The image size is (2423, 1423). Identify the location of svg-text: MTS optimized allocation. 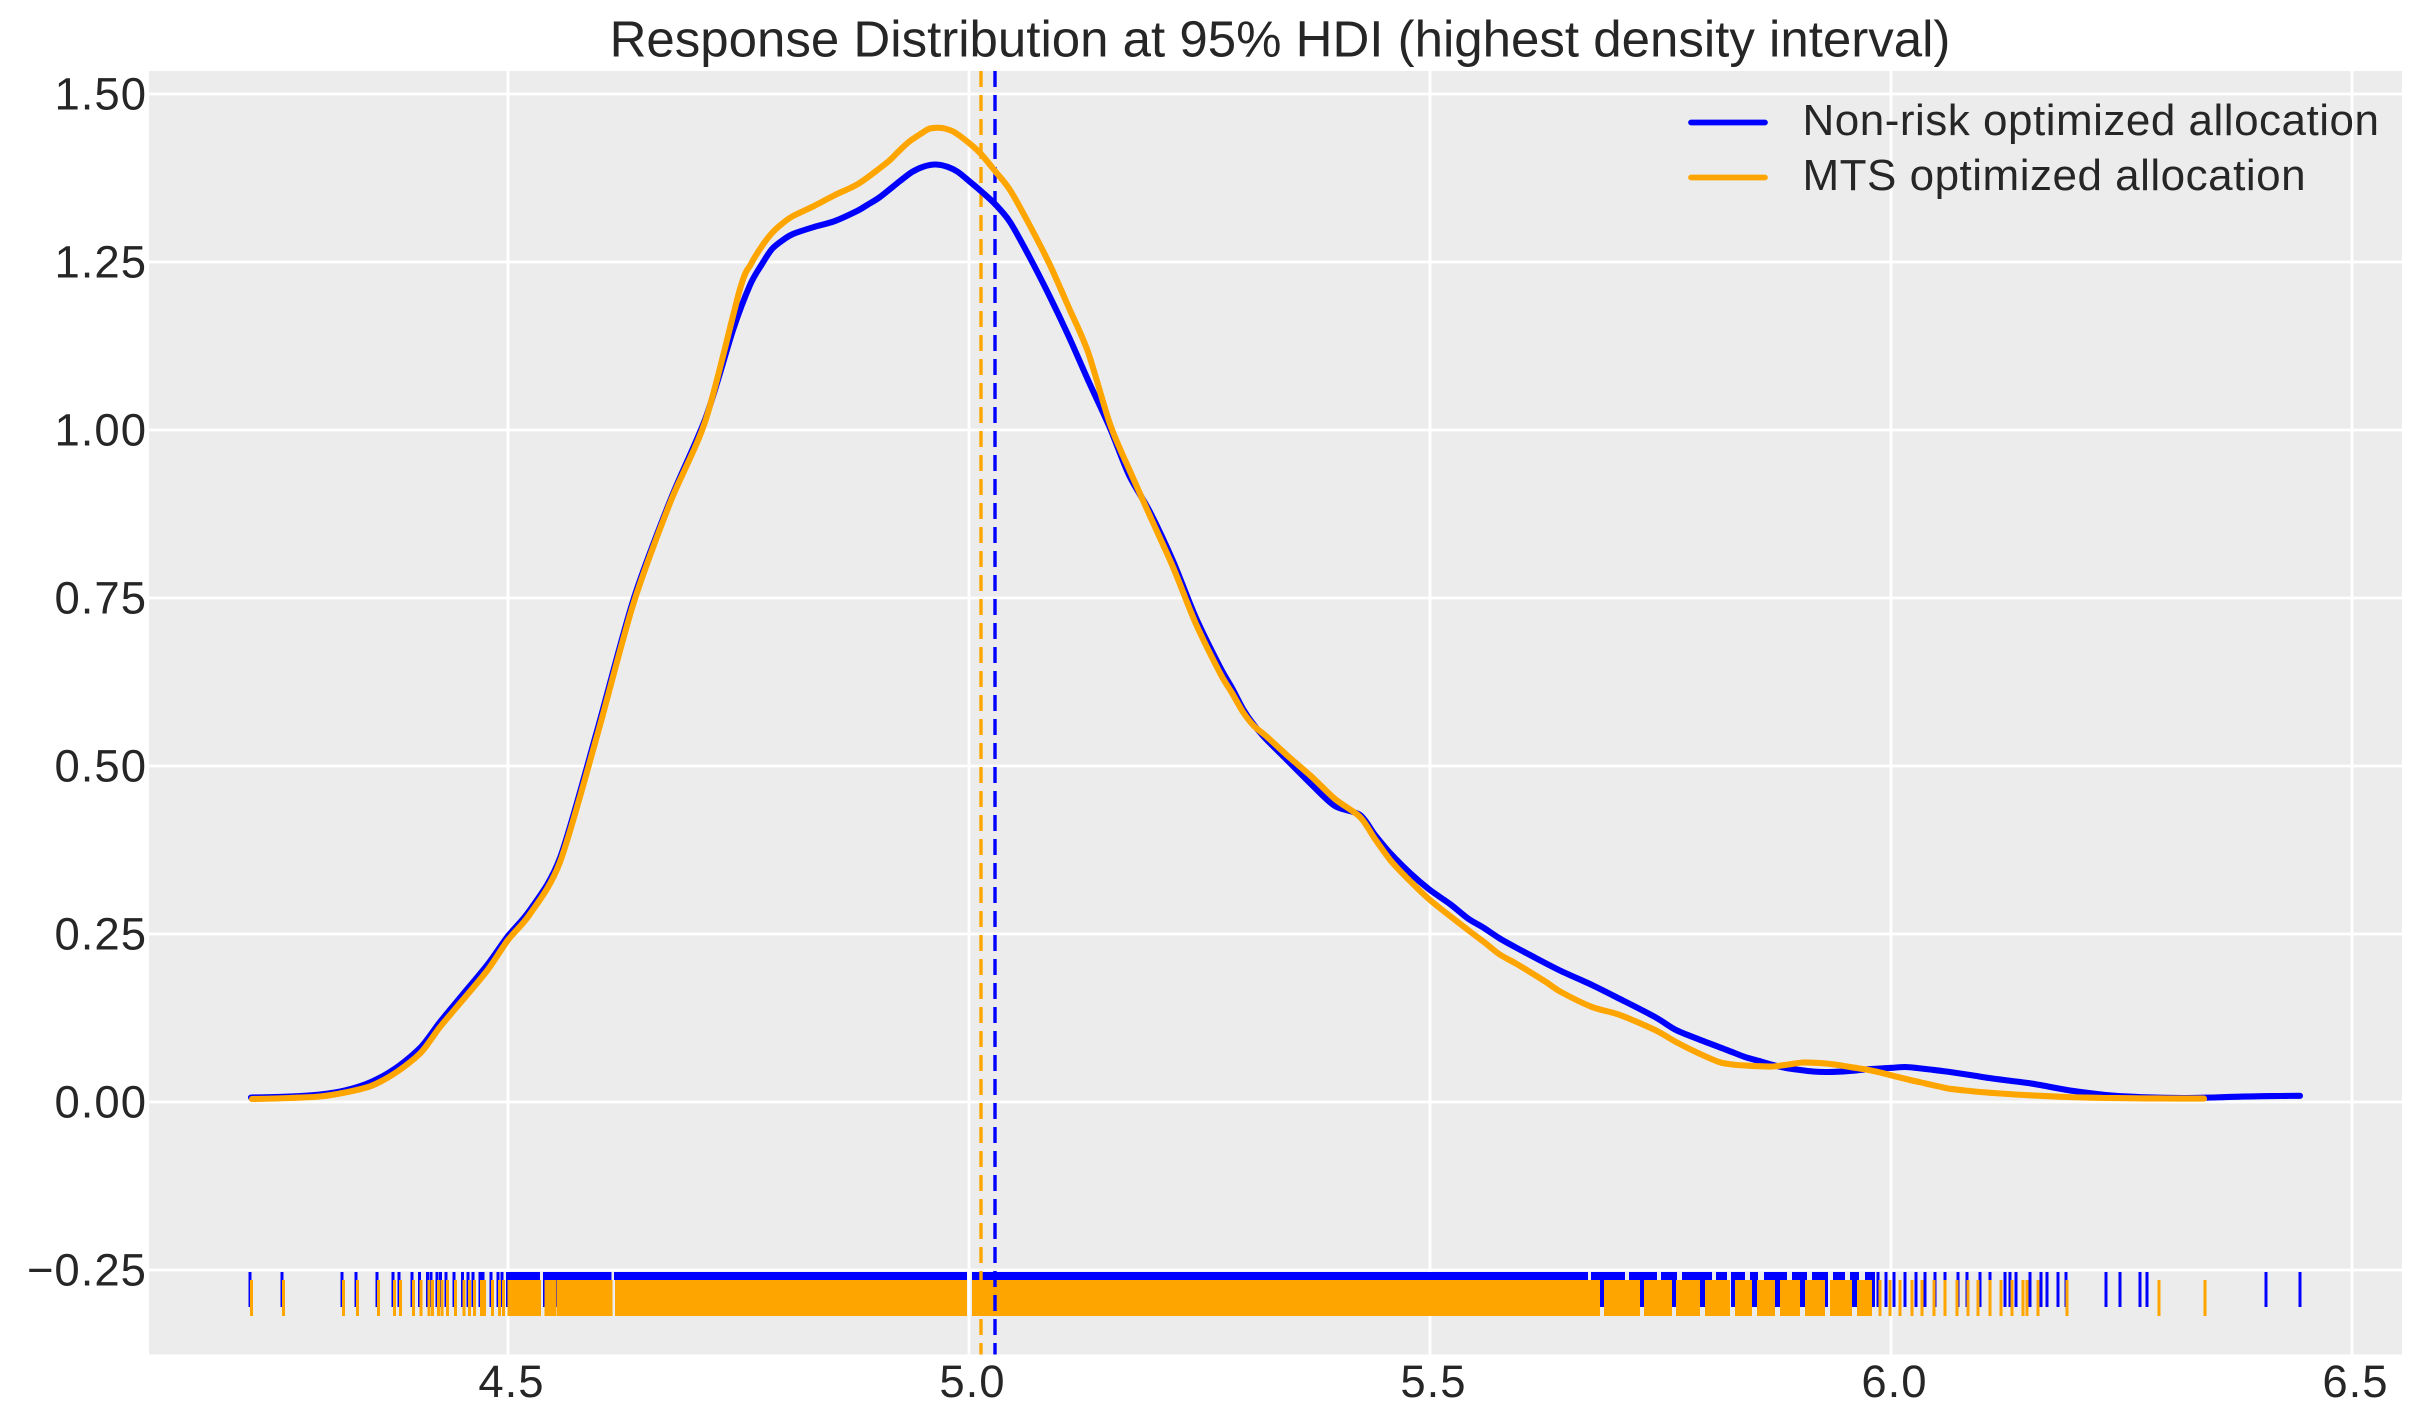
(2055, 175).